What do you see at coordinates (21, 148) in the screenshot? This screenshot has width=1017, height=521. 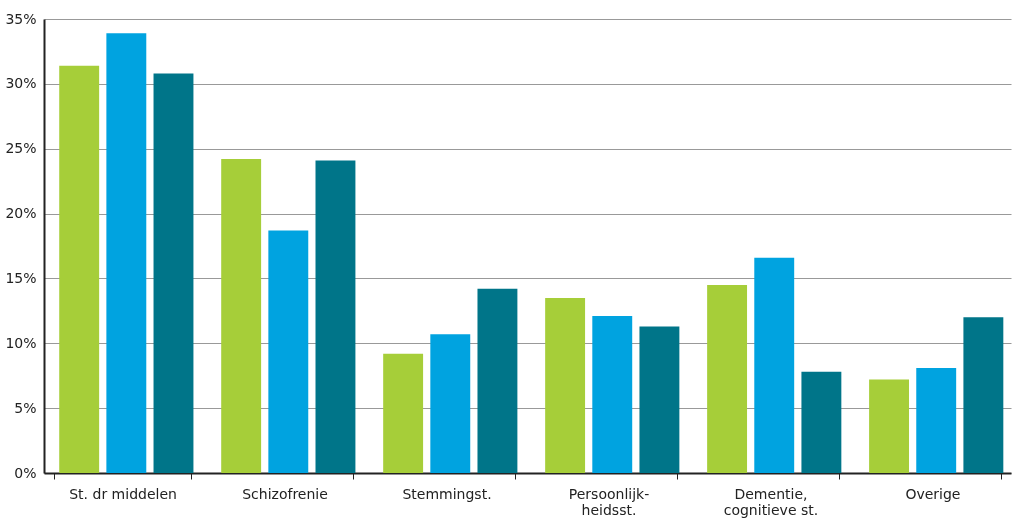 I see `y-tick-label: 25%` at bounding box center [21, 148].